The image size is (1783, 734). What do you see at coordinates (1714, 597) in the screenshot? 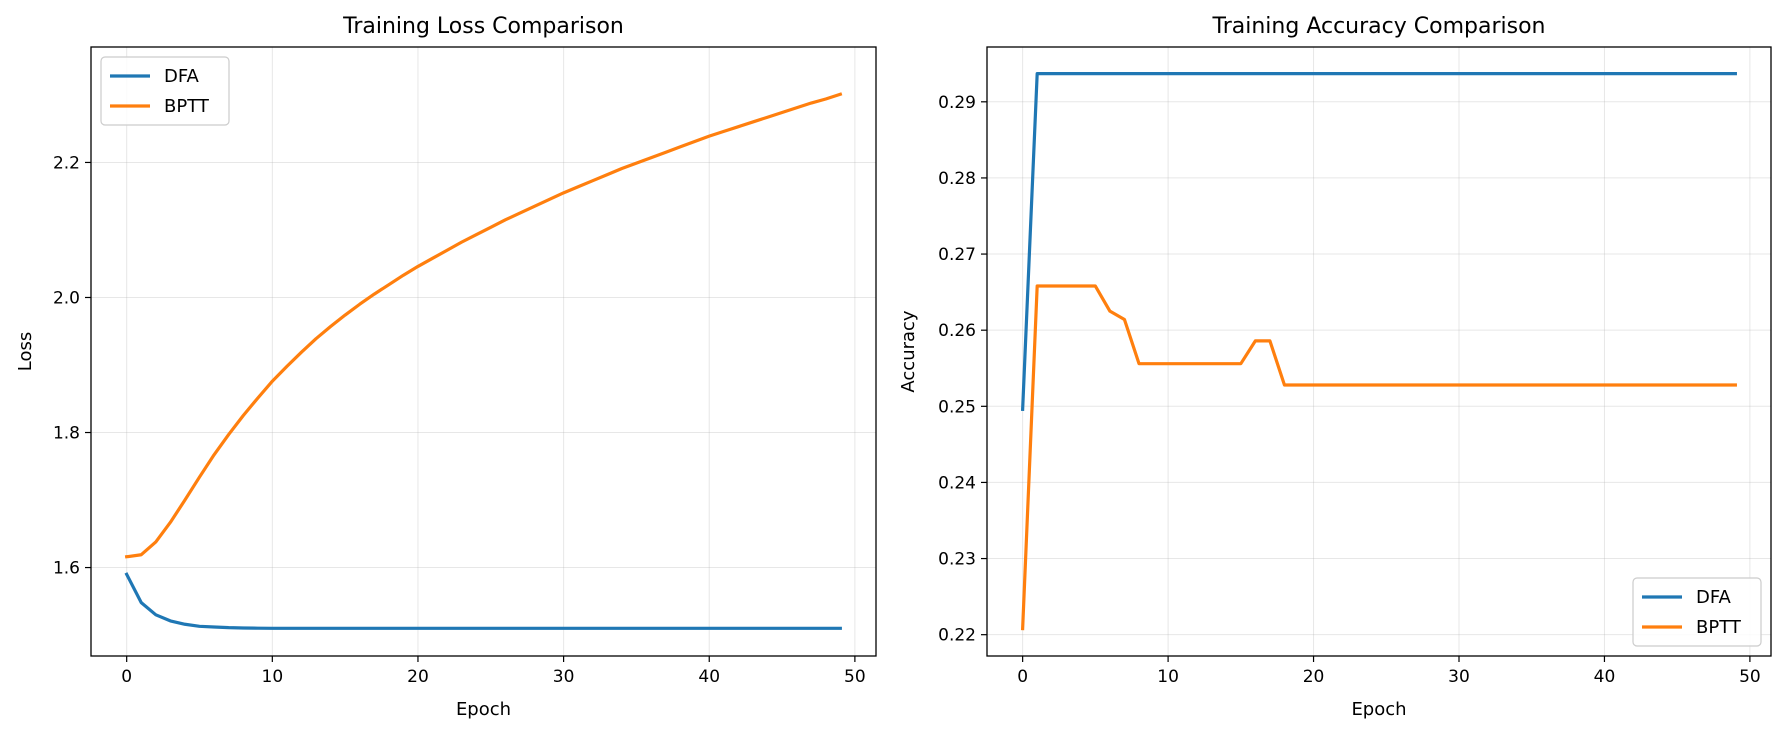
I see `accuracy-legend-label-dfa: DFA` at bounding box center [1714, 597].